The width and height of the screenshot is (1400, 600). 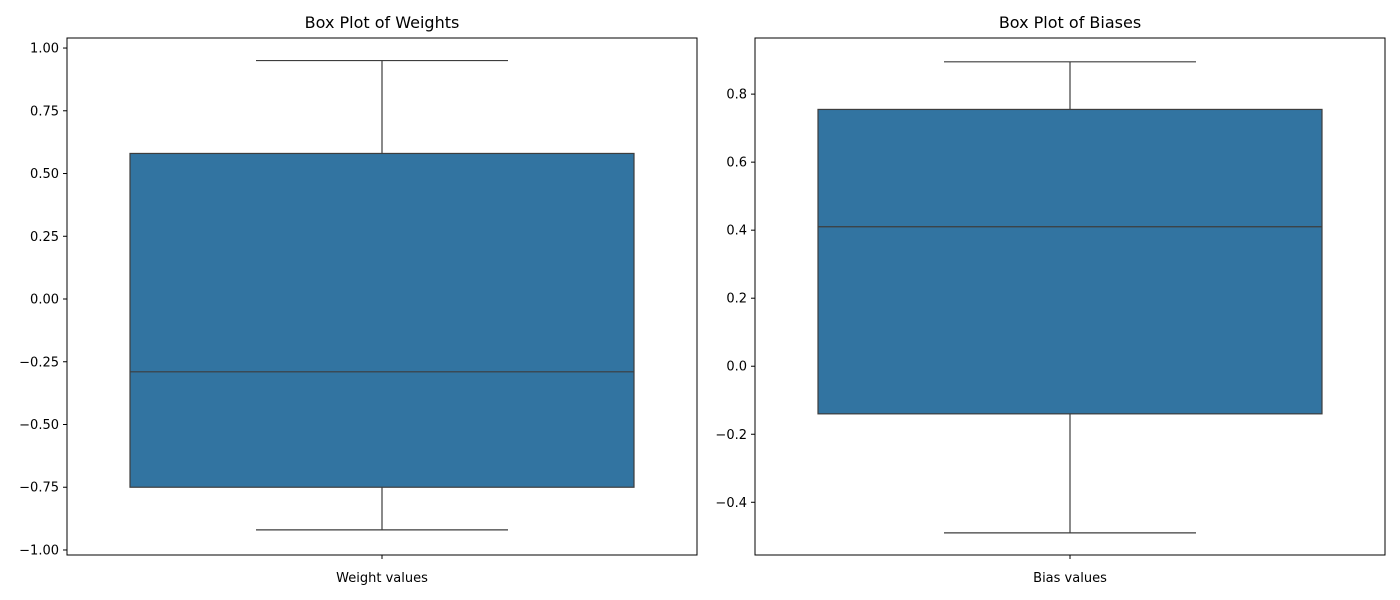 I want to click on biases-y-tick-label: 0.8, so click(x=736, y=95).